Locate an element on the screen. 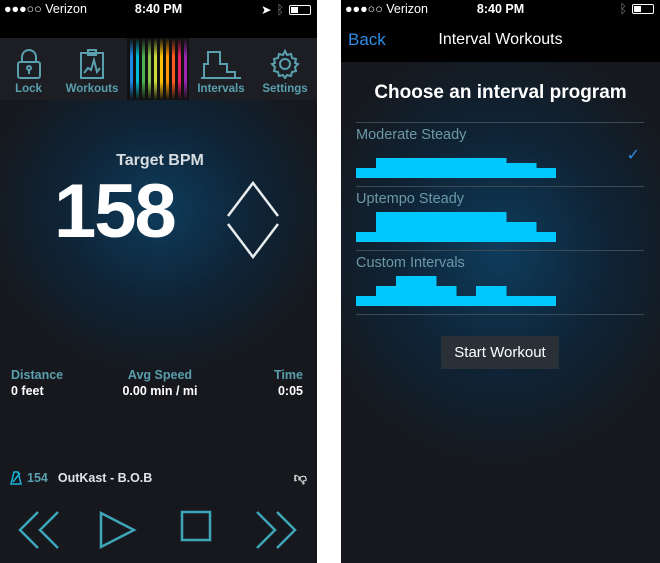  program-uptempo-steady: Uptempo Steady is located at coordinates (500, 219).